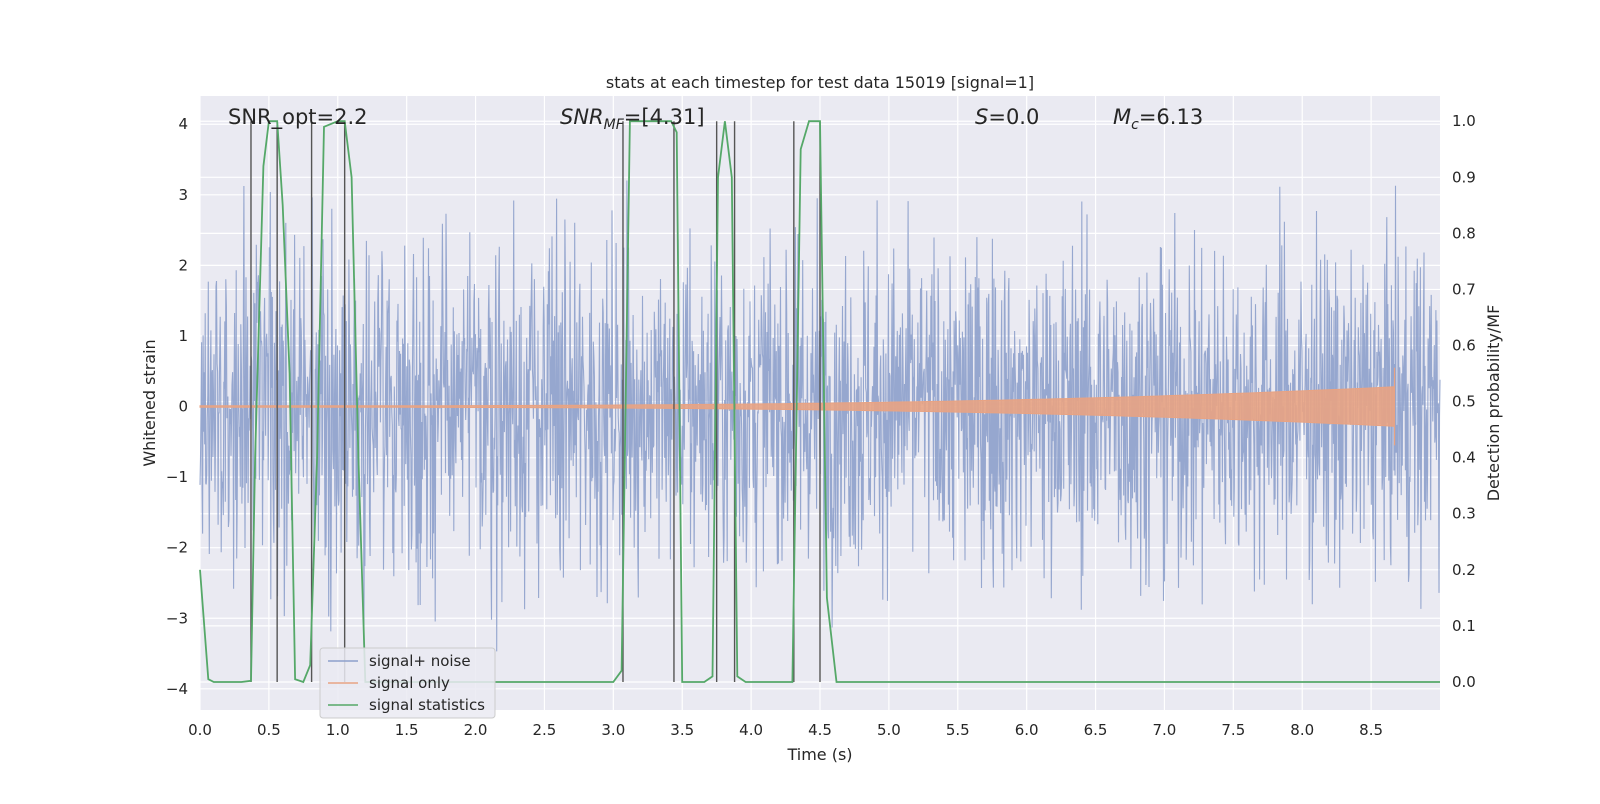 The height and width of the screenshot is (804, 1600). What do you see at coordinates (1464, 177) in the screenshot?
I see `y-right-tick-label: 0.9` at bounding box center [1464, 177].